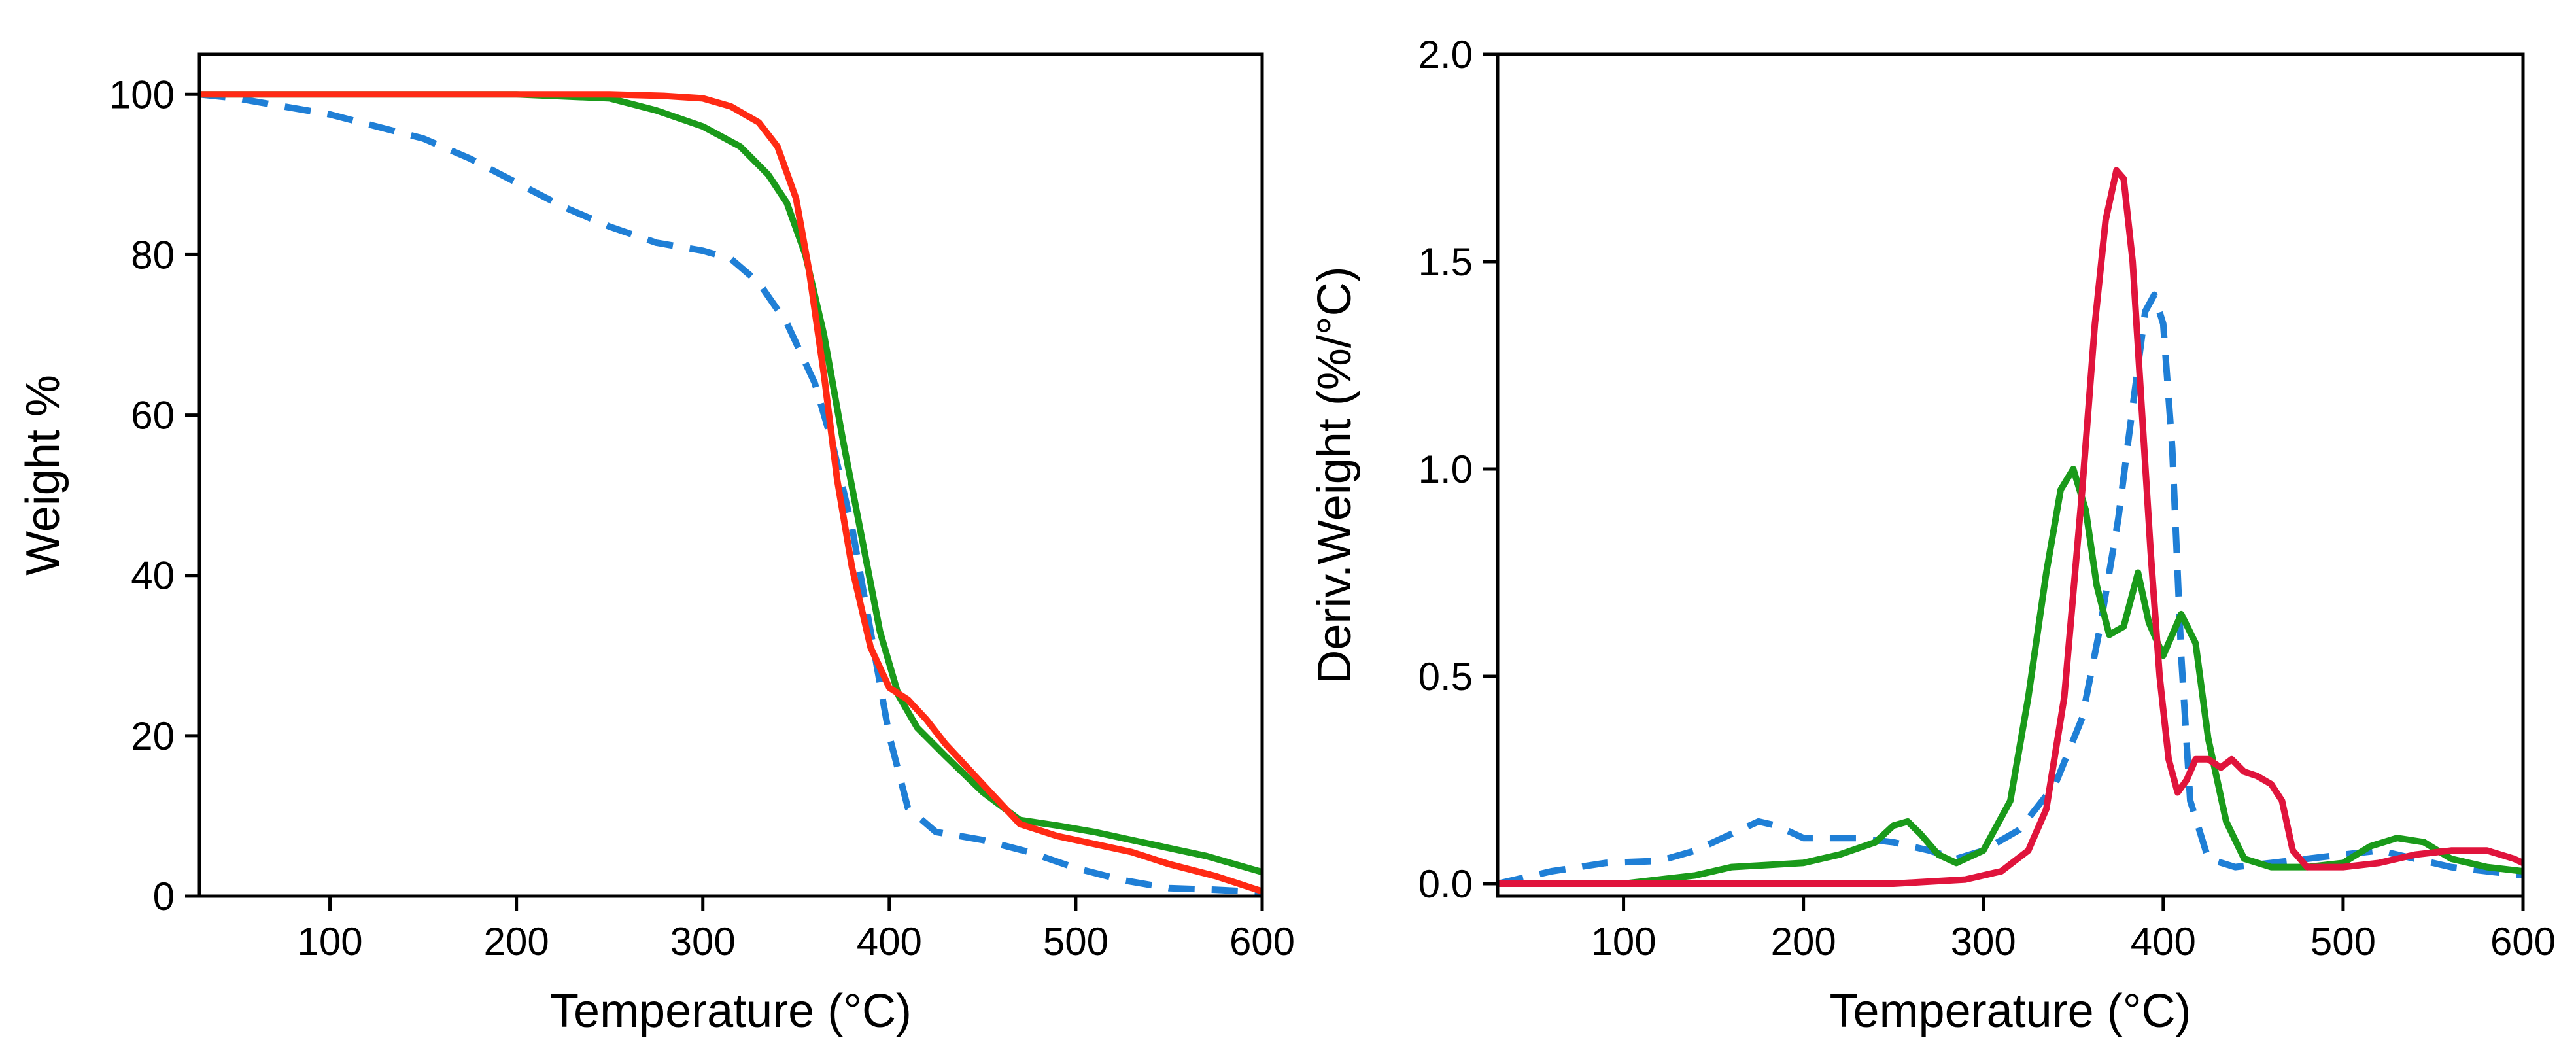 Image resolution: width=2576 pixels, height=1059 pixels. What do you see at coordinates (890, 942) in the screenshot?
I see `weight-x-tick-label: 400` at bounding box center [890, 942].